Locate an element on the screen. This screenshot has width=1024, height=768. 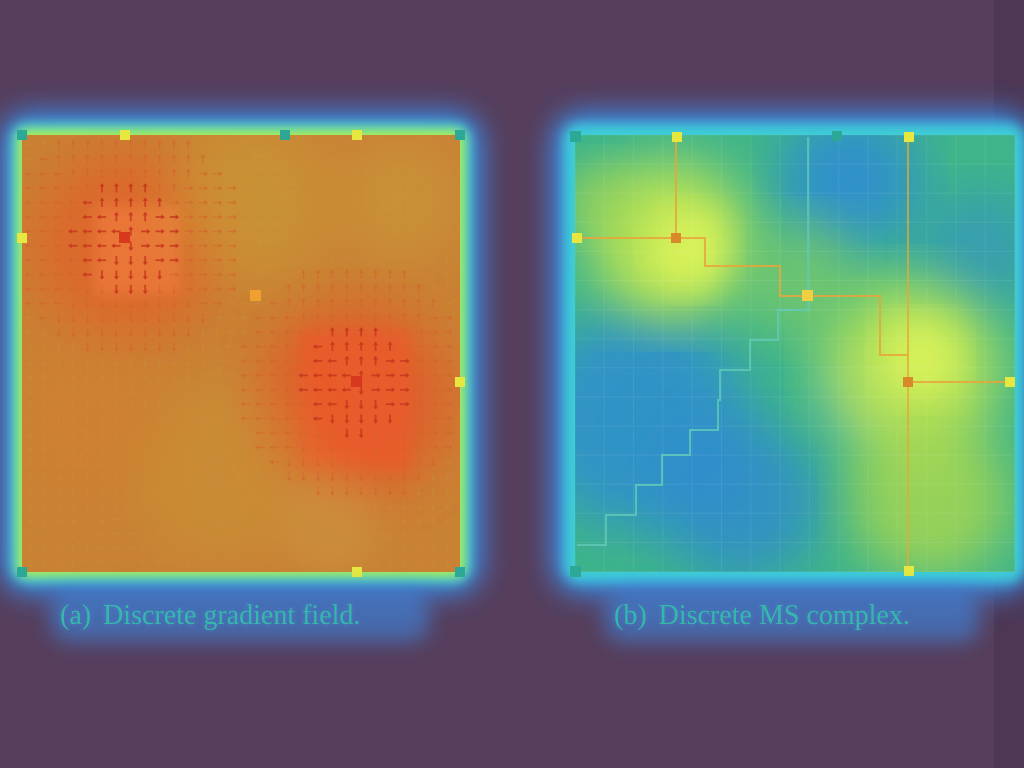
caption-b-glow is located at coordinates (792, 616).